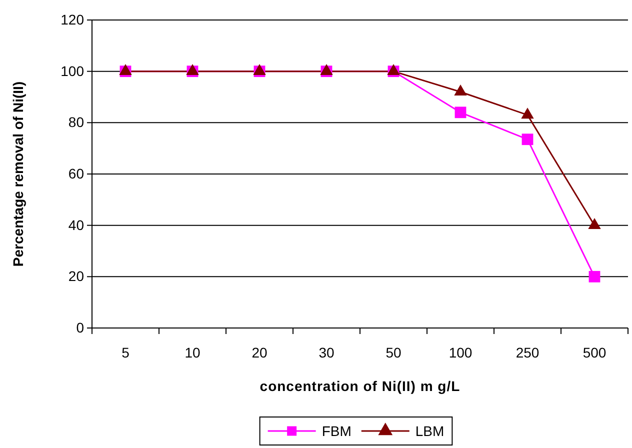 The width and height of the screenshot is (632, 448). What do you see at coordinates (76, 173) in the screenshot?
I see `y-tick-label: 60` at bounding box center [76, 173].